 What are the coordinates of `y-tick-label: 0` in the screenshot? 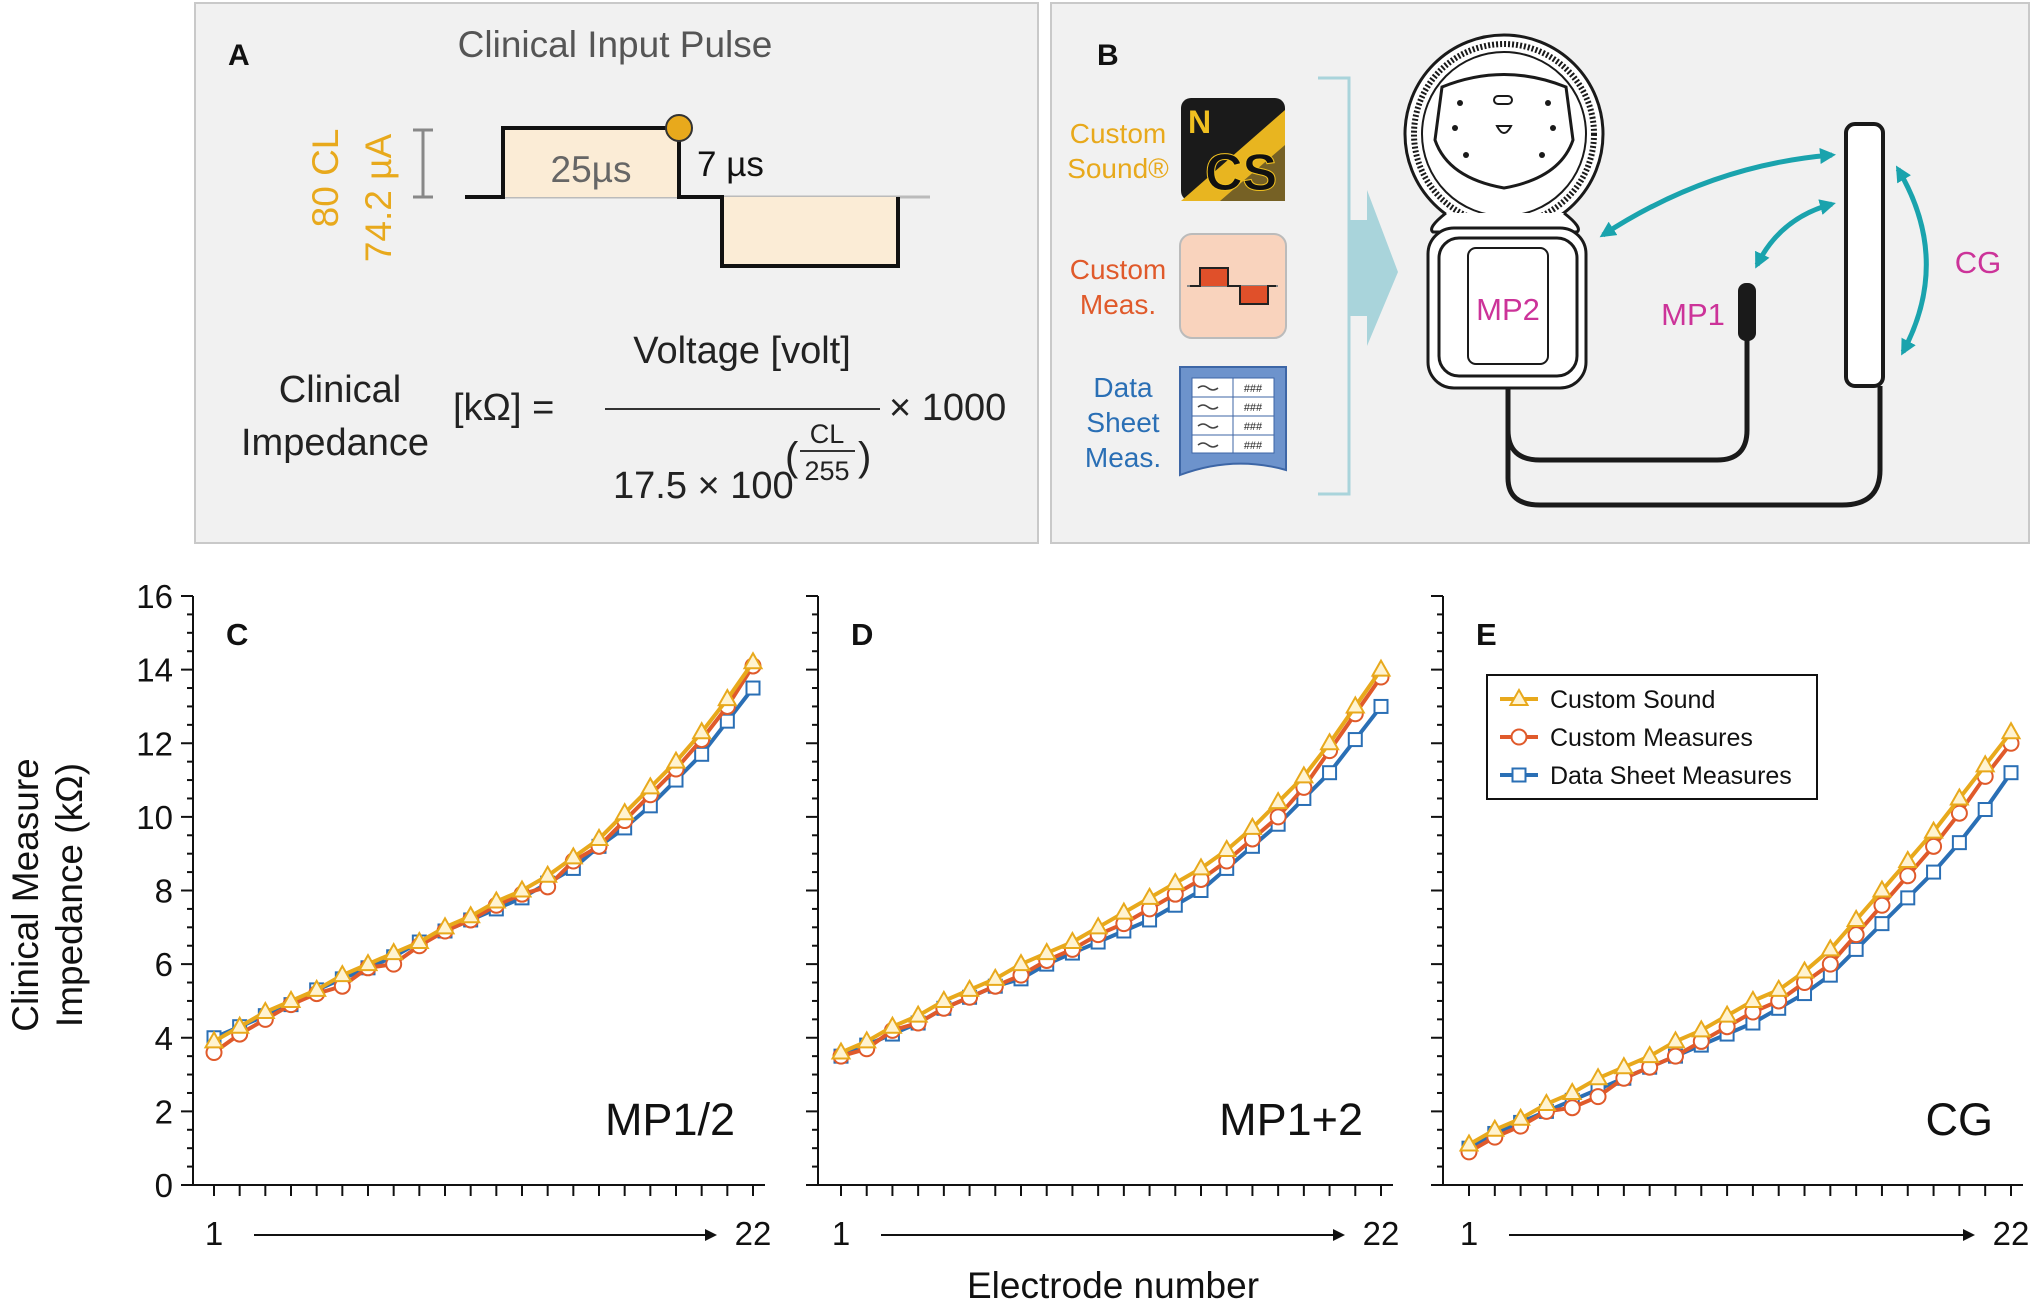 It's located at (164, 1185).